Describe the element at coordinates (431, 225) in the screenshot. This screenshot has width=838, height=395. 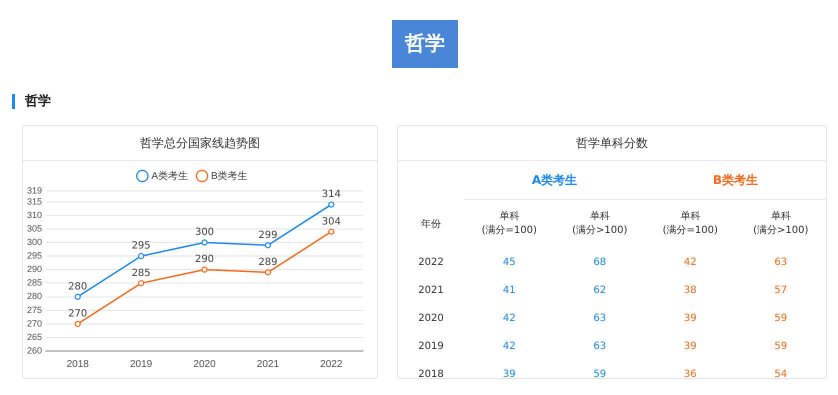
I see `y-axis-title: 年份` at that location.